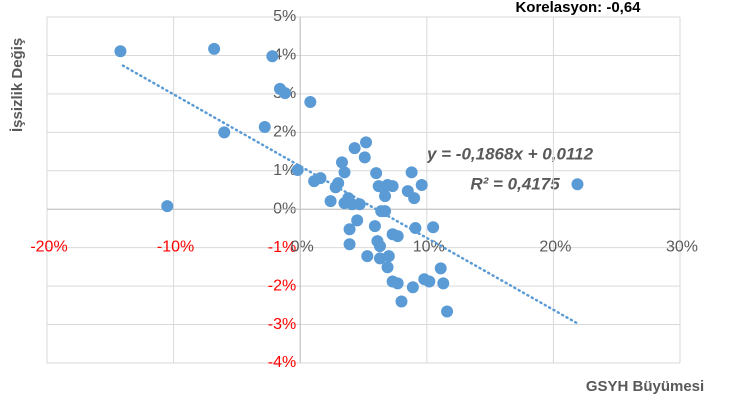 Image resolution: width=735 pixels, height=403 pixels. I want to click on y-axis-title: İşsizlik Değiş, so click(17, 85).